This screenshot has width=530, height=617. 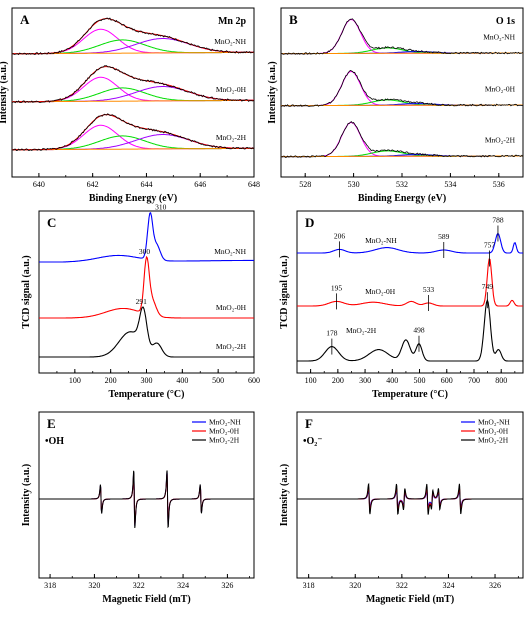 I want to click on series-label-D-1: MnO₂-0H, so click(x=380, y=291).